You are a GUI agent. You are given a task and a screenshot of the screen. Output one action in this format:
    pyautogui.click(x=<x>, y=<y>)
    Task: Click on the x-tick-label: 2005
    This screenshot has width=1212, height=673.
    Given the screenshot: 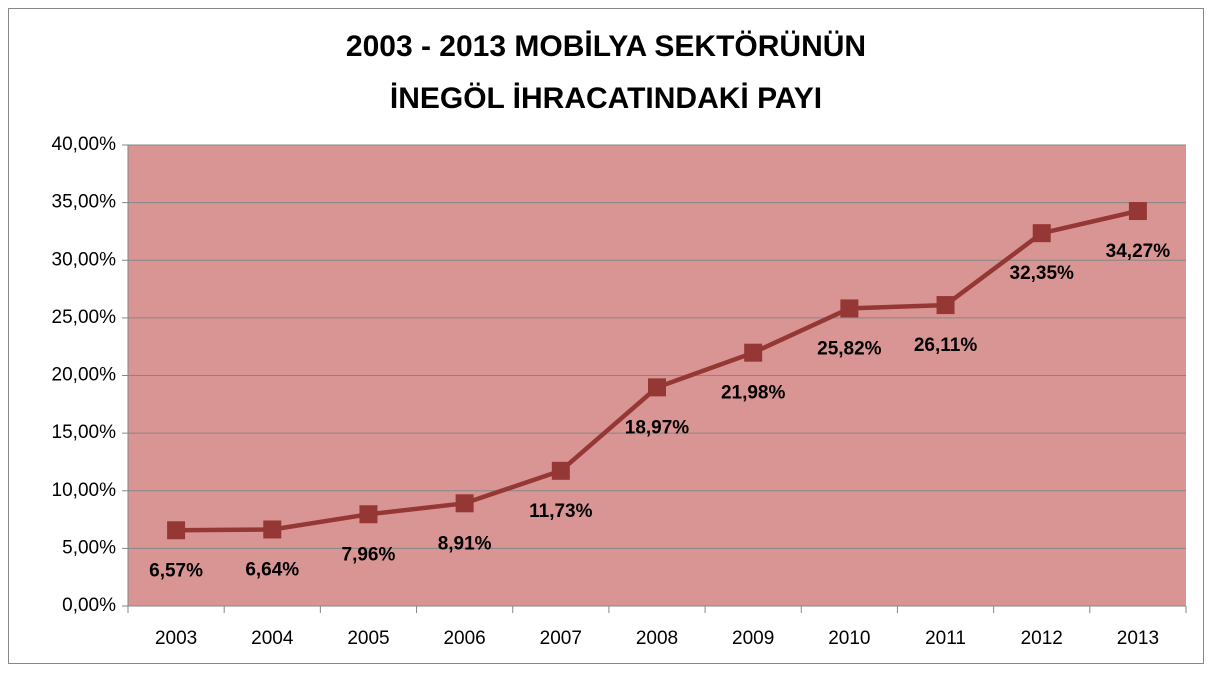 What is the action you would take?
    pyautogui.click(x=368, y=638)
    